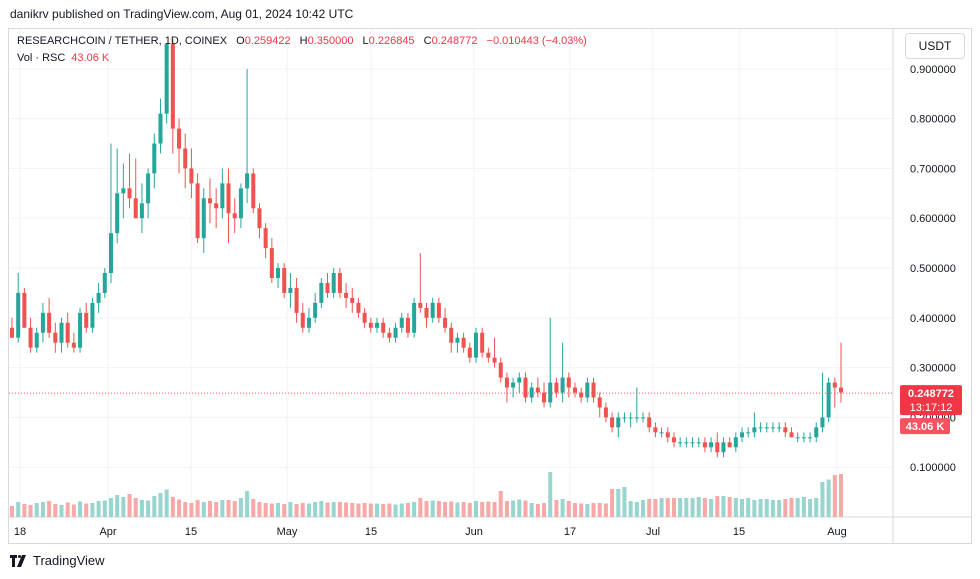 This screenshot has height=579, width=980. Describe the element at coordinates (454, 41) in the screenshot. I see `close-value: 0.248772` at that location.